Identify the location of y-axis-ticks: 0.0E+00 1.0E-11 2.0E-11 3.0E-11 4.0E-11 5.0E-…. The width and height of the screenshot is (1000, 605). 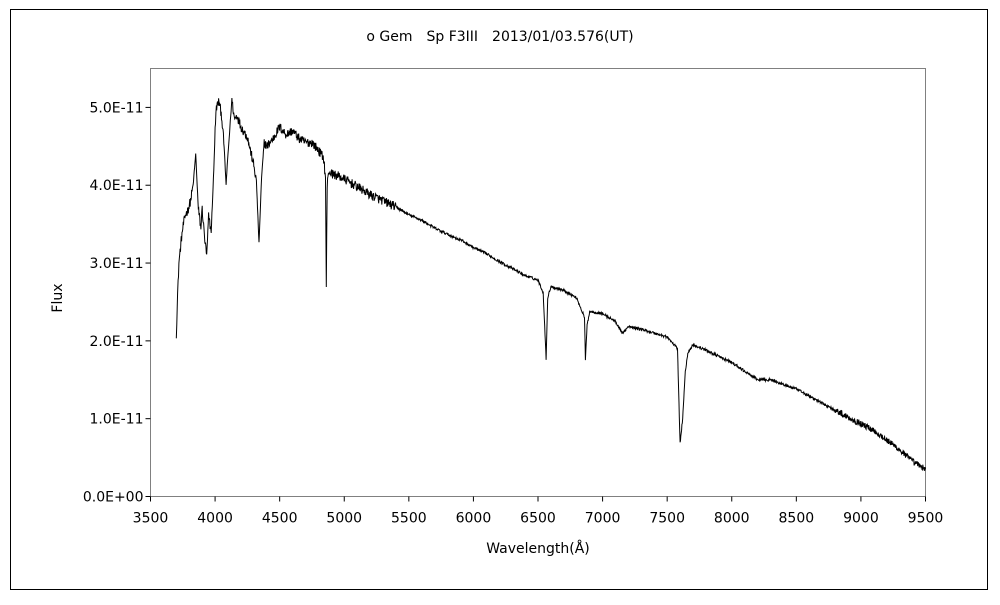
(117, 303).